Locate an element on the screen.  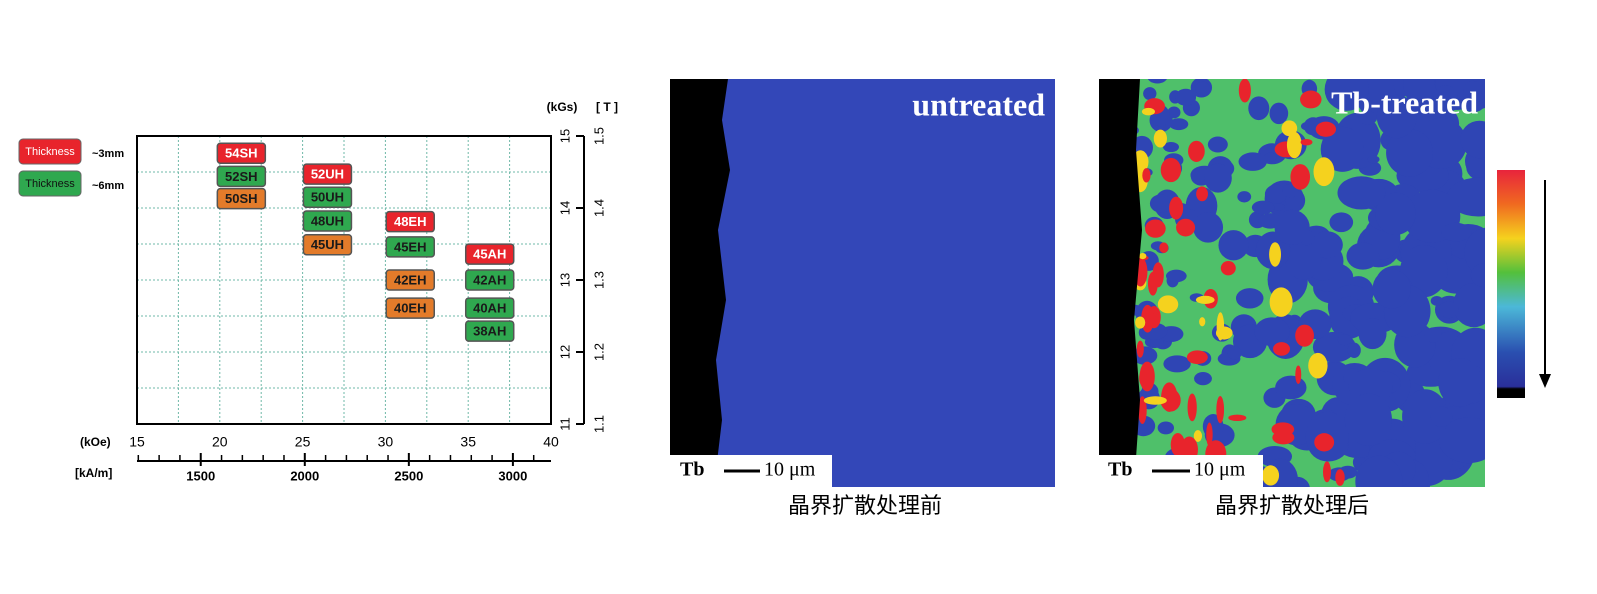
y2-axis-label: [ T ] is located at coordinates (607, 107).